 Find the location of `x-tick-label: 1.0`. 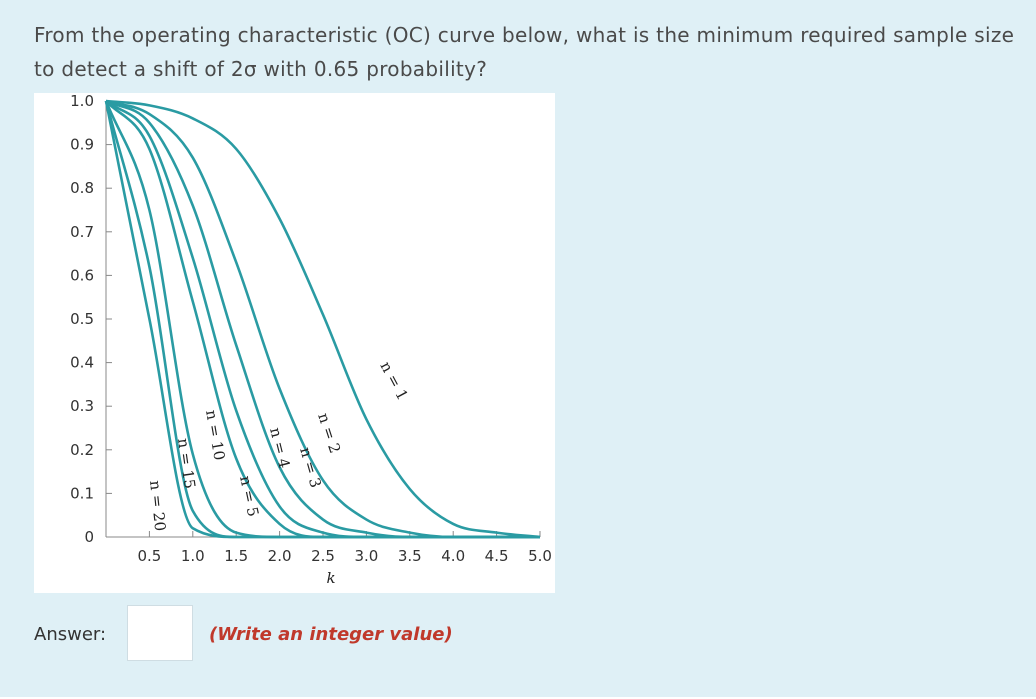

x-tick-label: 1.0 is located at coordinates (193, 556).